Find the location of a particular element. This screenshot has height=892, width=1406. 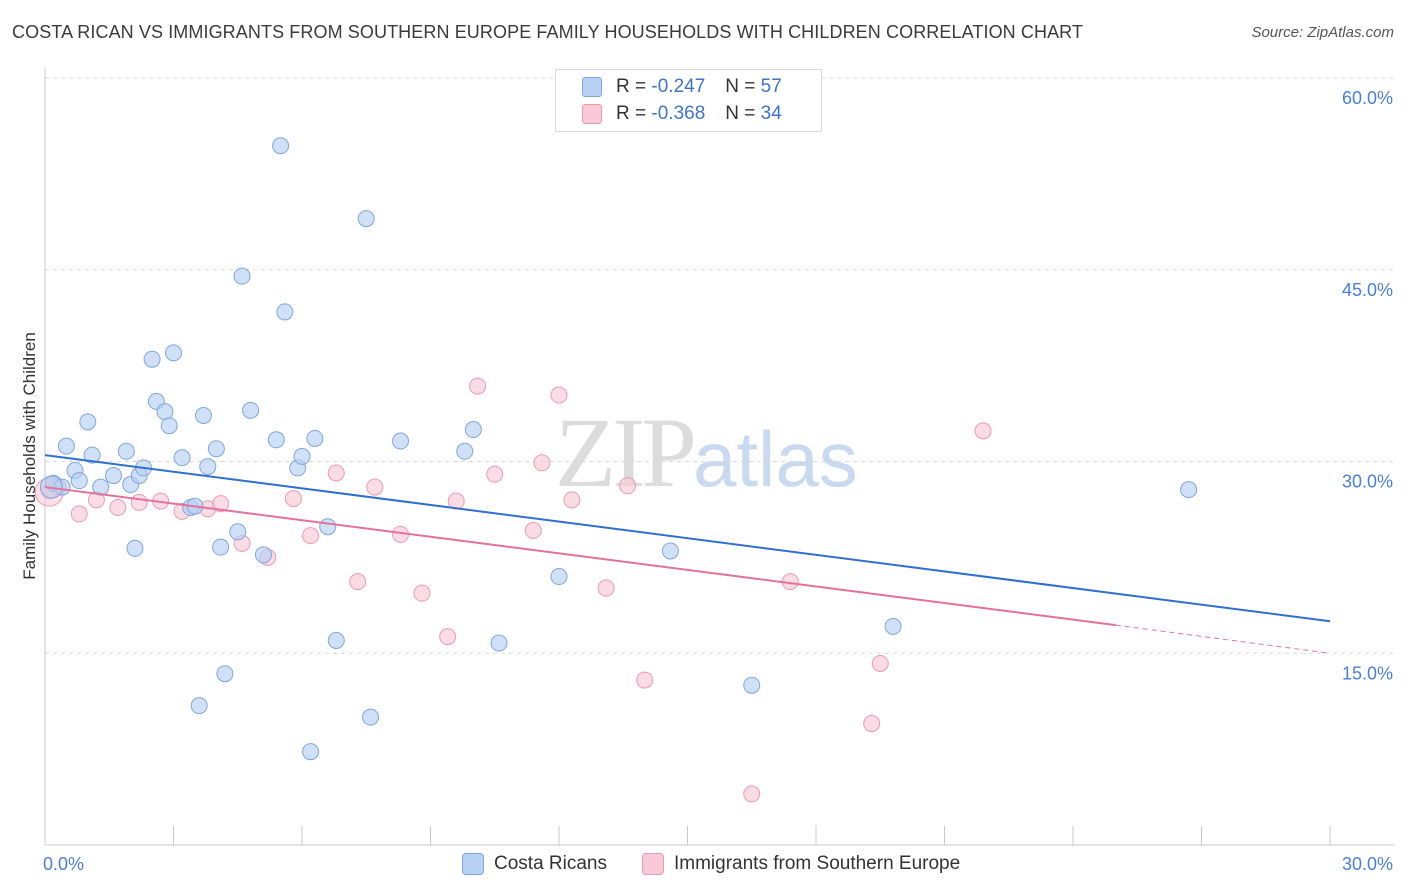

correlation-legend: R = -0.247 N = 57 R = -0.368 N = 34 is located at coordinates (688, 100).